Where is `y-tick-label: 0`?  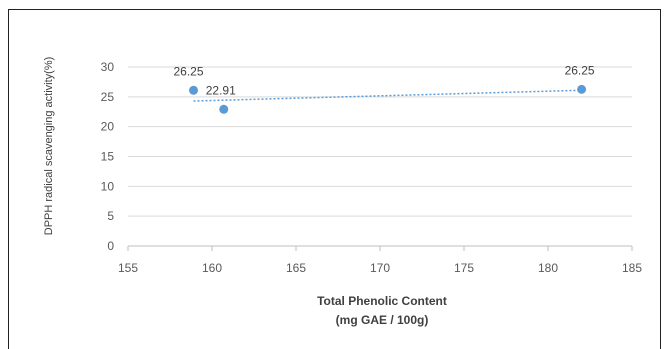 y-tick-label: 0 is located at coordinates (110, 246).